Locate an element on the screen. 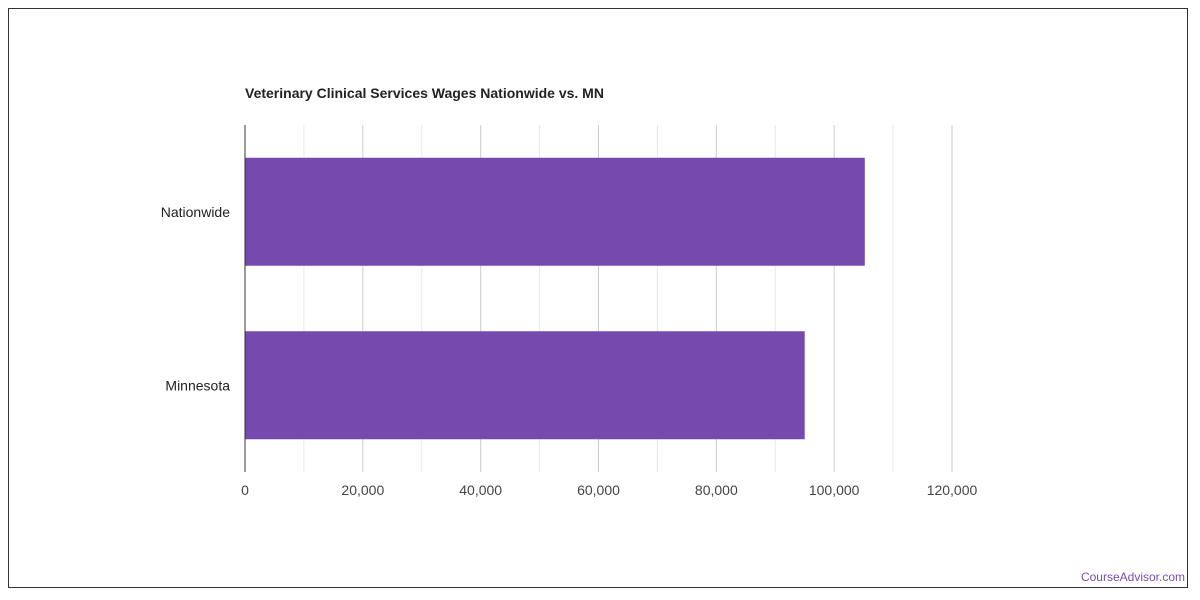 The image size is (1200, 600). x-tick-label: 100,000 is located at coordinates (834, 490).